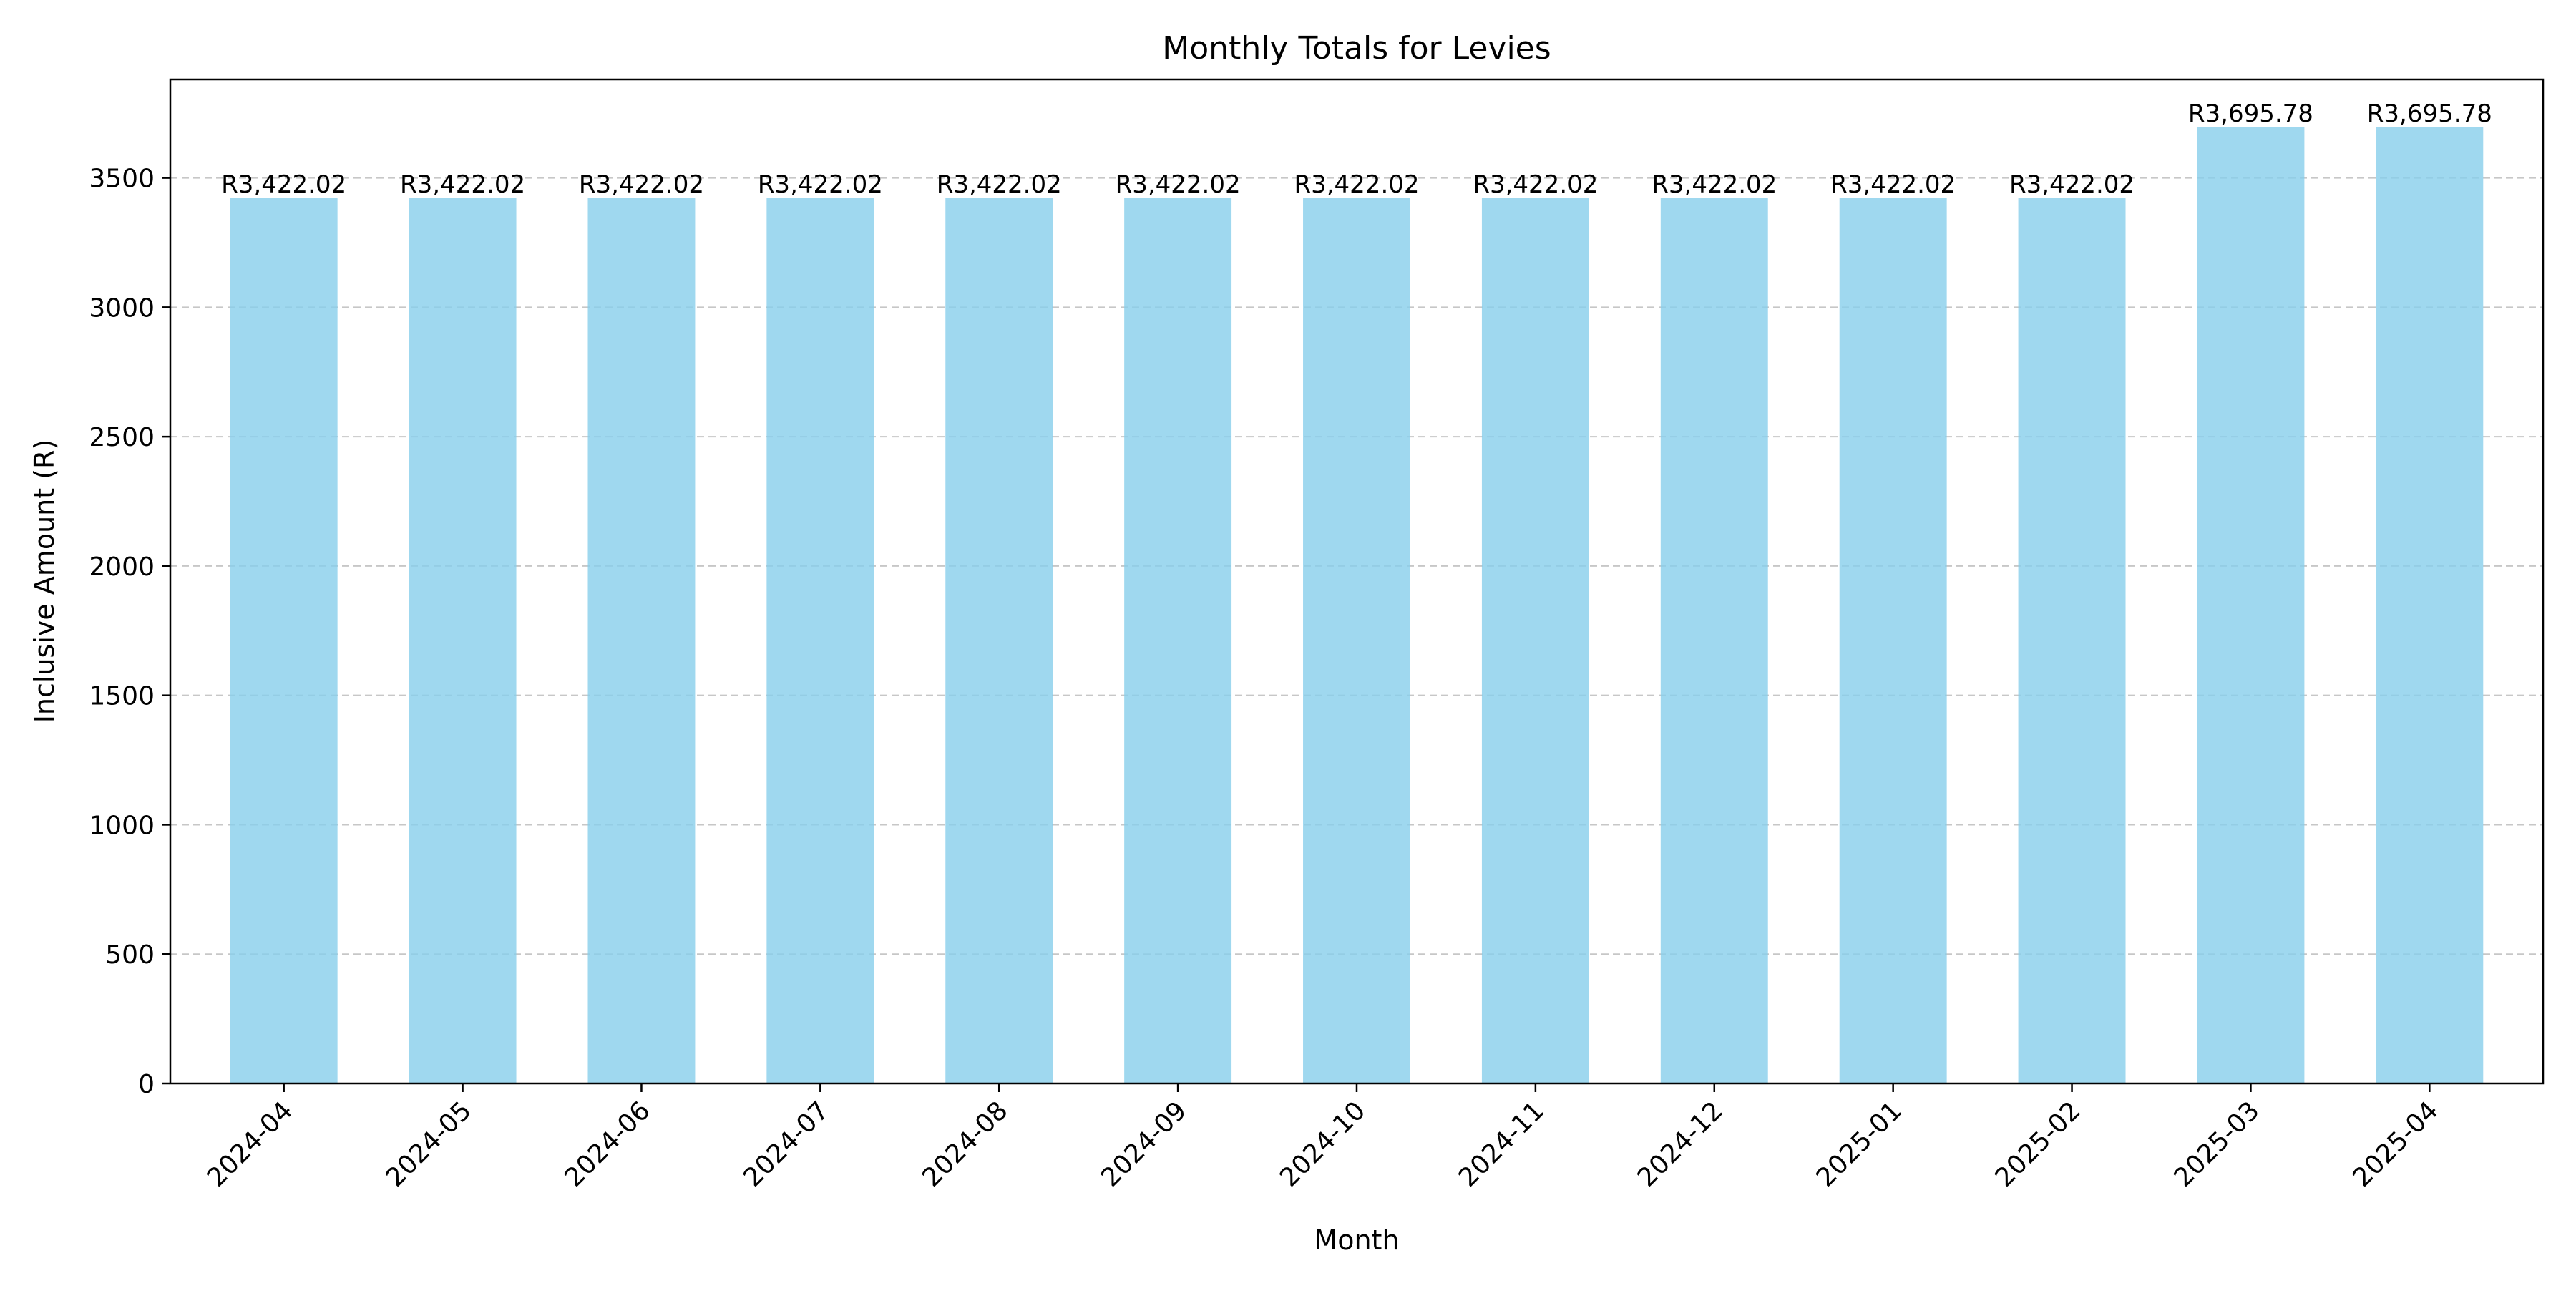 Image resolution: width=2576 pixels, height=1291 pixels. What do you see at coordinates (122, 437) in the screenshot?
I see `y-tick-label: 2500` at bounding box center [122, 437].